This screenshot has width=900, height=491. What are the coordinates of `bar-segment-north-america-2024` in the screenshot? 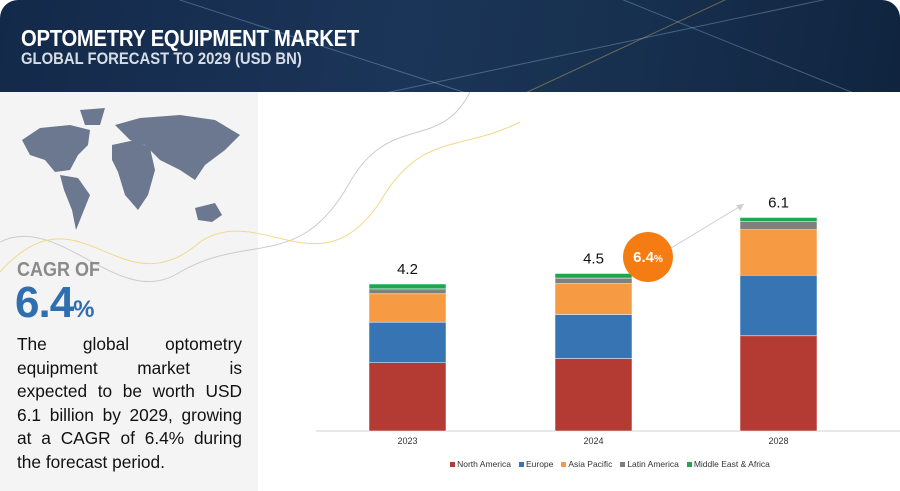 It's located at (593, 395).